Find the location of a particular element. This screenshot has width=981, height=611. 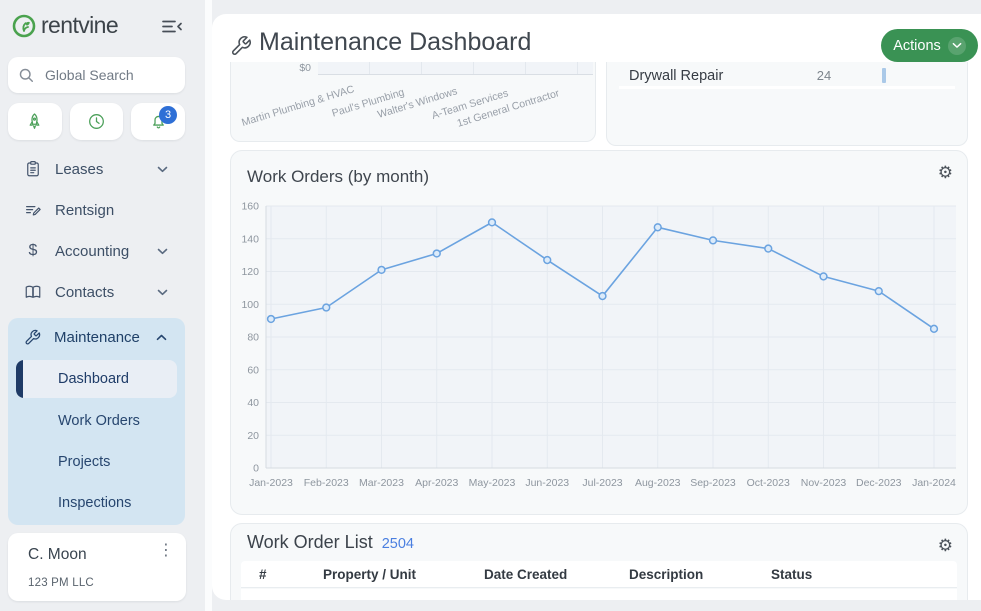

list-title: Work Order List is located at coordinates (310, 542).